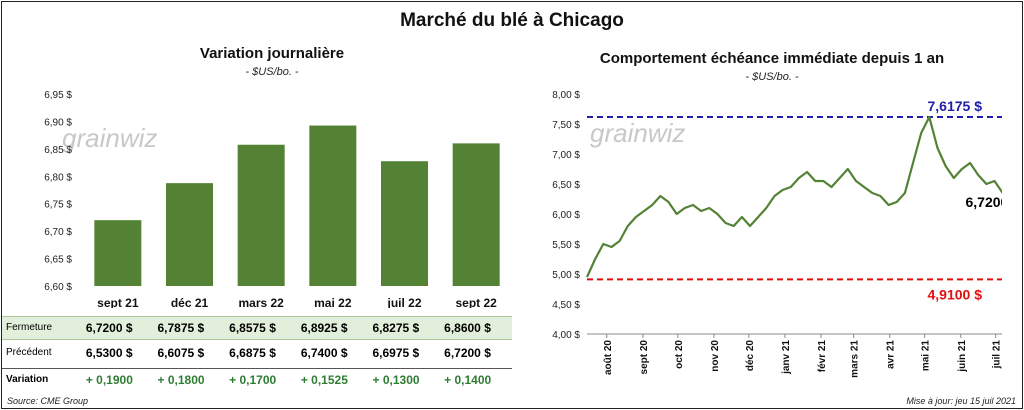  What do you see at coordinates (253, 380) in the screenshot?
I see `table-cell: + 0,1700` at bounding box center [253, 380].